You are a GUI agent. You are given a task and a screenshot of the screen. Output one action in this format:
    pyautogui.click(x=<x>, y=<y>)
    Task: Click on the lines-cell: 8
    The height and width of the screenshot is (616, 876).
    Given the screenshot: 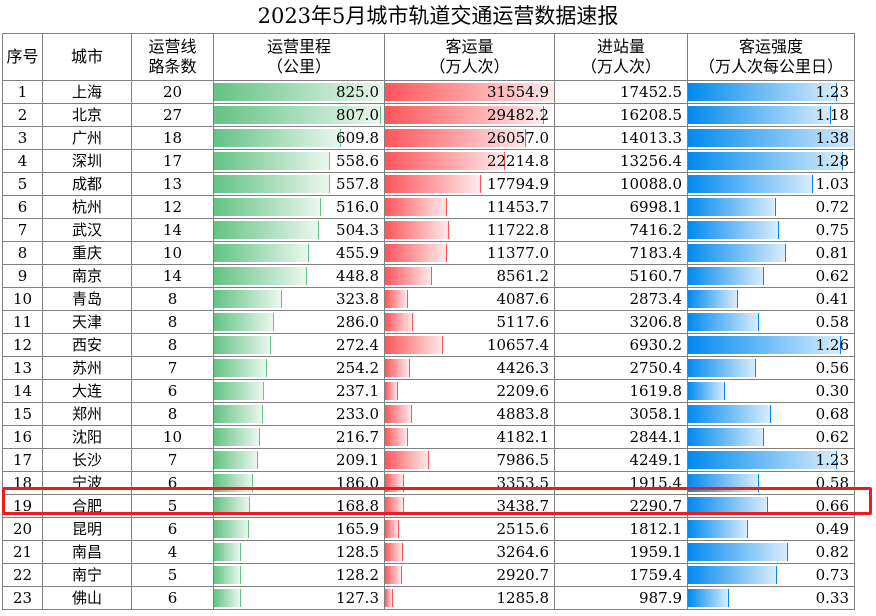 What is the action you would take?
    pyautogui.click(x=172, y=345)
    